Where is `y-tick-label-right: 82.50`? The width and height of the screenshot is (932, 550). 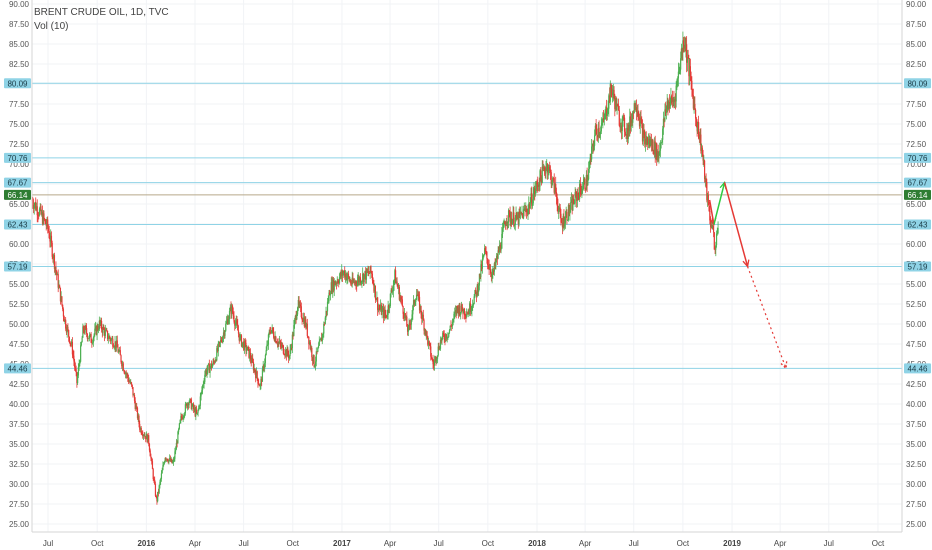 y-tick-label-right: 82.50 is located at coordinates (916, 64).